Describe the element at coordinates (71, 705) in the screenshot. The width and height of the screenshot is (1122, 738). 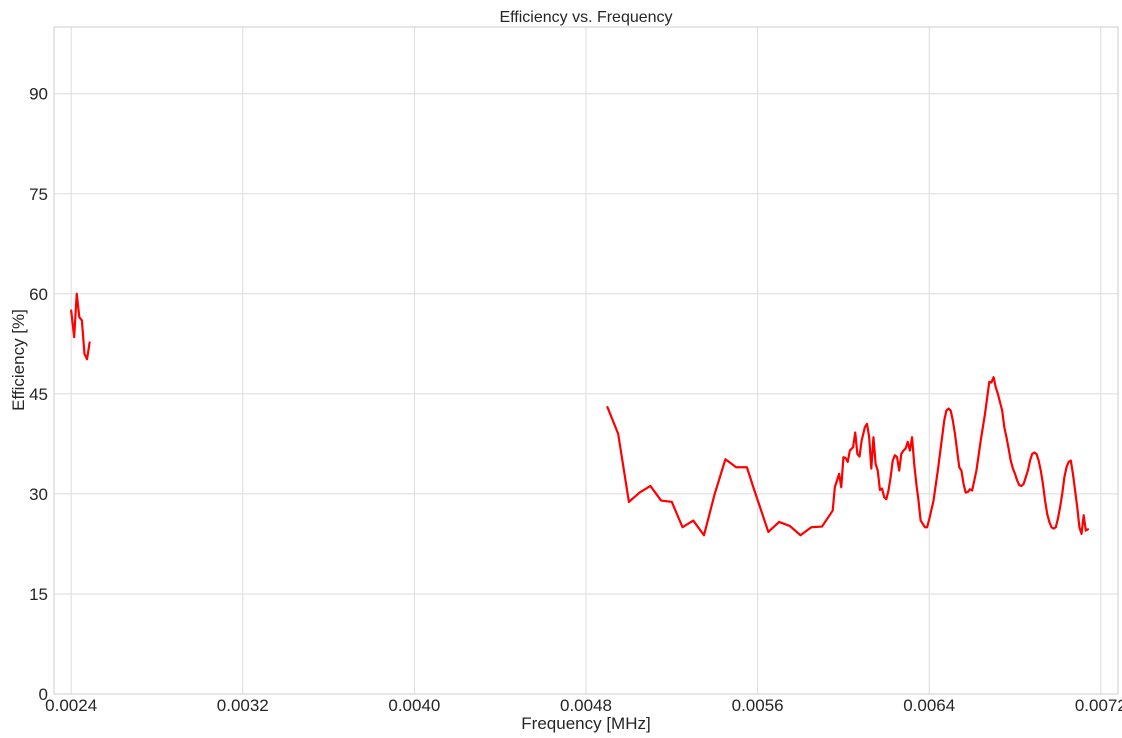
I see `x-tick-label: 0.0024` at that location.